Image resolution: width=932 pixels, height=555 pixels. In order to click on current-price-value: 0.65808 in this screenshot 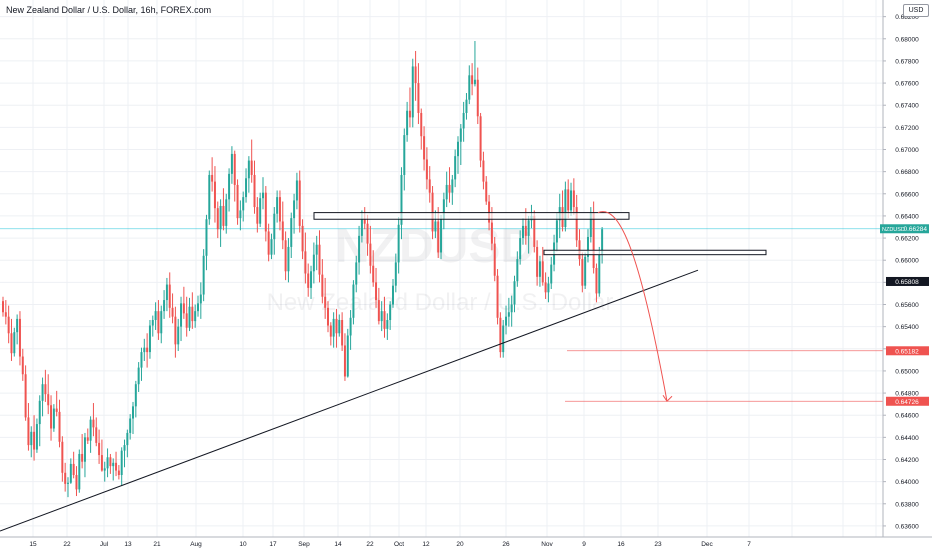, I will do `click(907, 282)`.